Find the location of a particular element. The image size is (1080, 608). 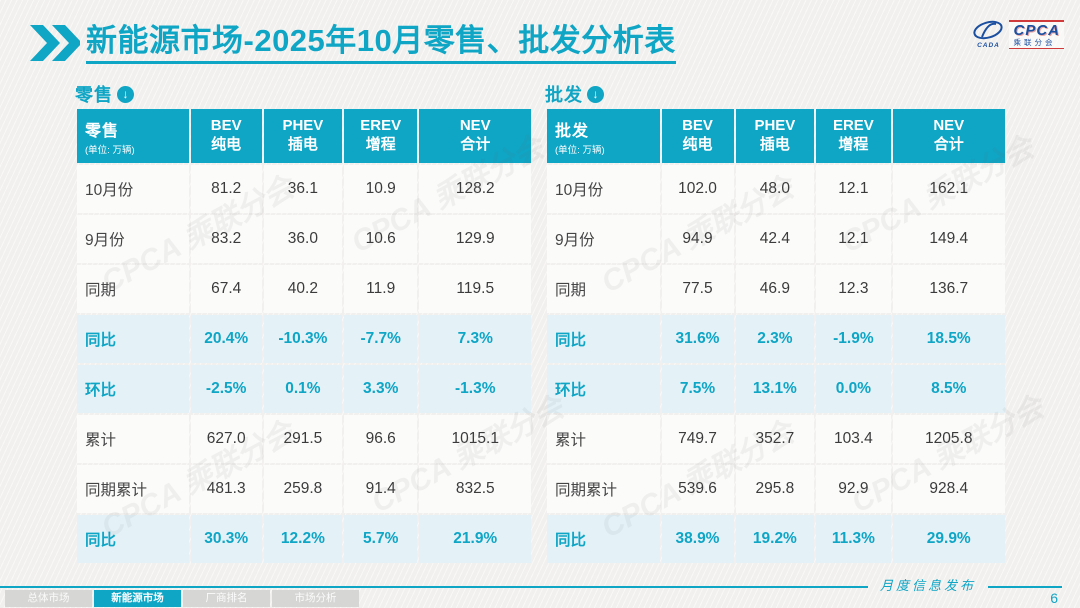

cell-value: 10.9 is located at coordinates (380, 189).